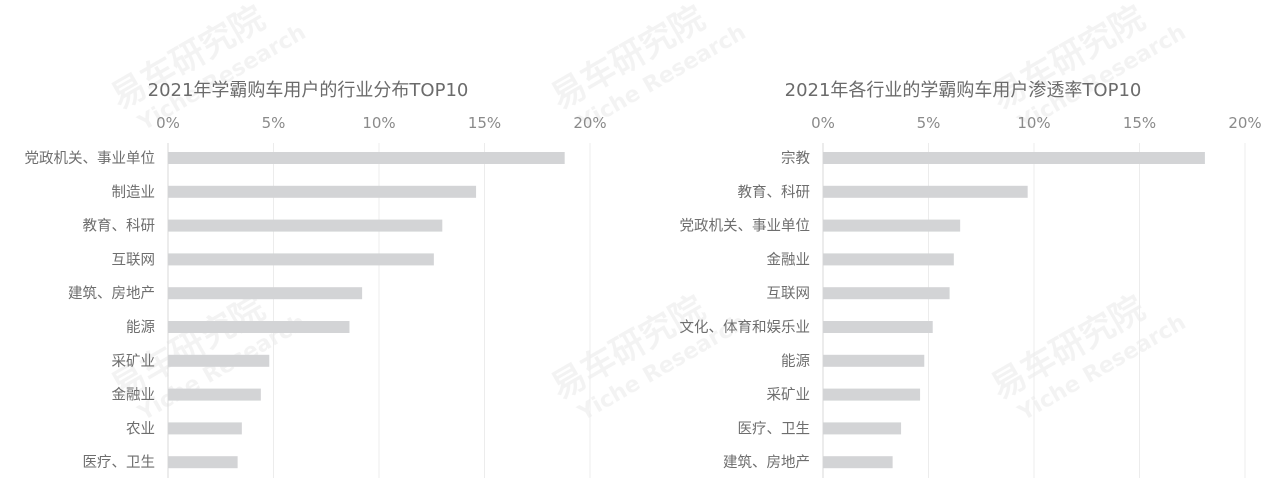 This screenshot has width=1269, height=493. I want to click on category-label: 宗教, so click(795, 158).